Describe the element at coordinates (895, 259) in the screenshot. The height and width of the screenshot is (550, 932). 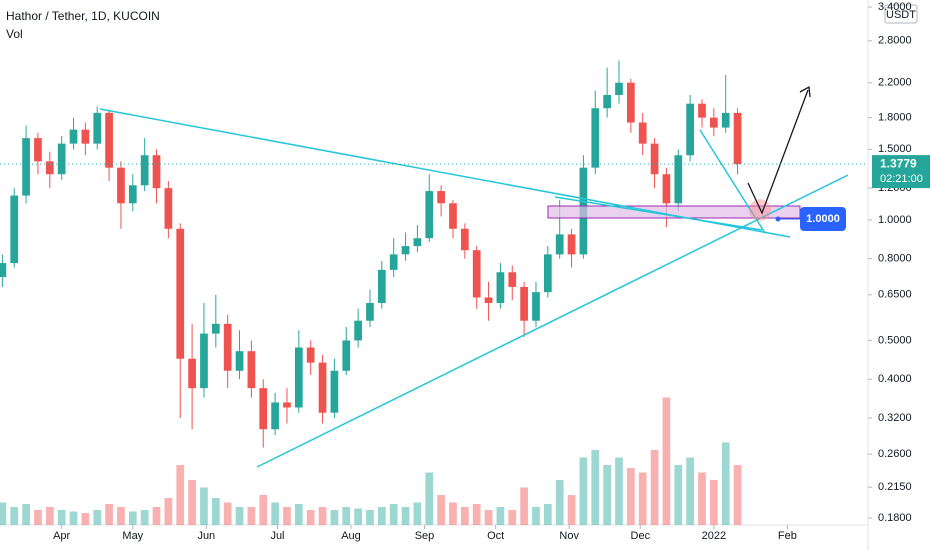
I see `y-tick-label: 0.8000` at that location.